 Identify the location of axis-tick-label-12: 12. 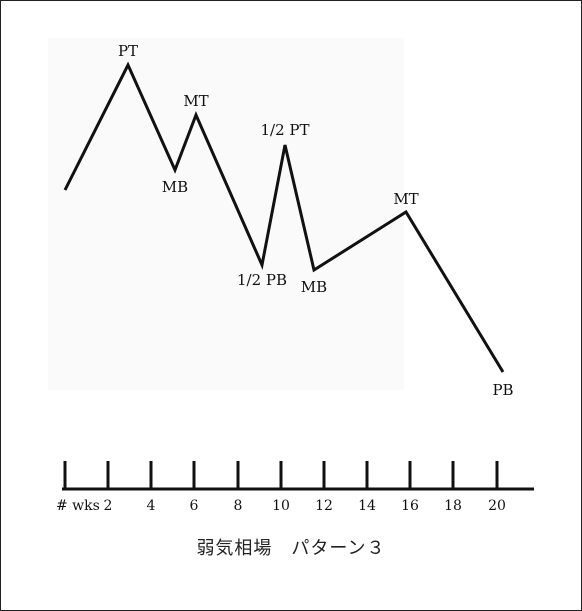
(324, 506).